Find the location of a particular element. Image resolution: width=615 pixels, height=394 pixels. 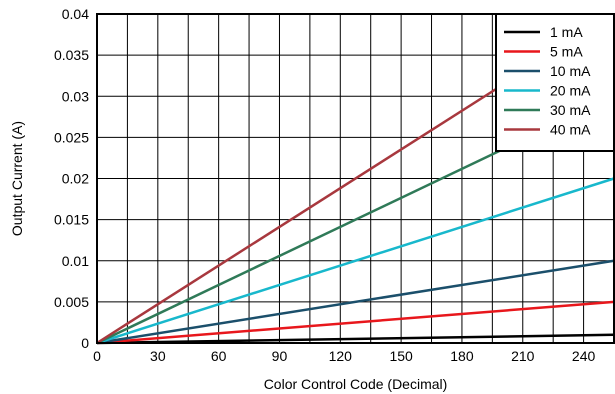

y-tick-label: 0.02 is located at coordinates (75, 179).